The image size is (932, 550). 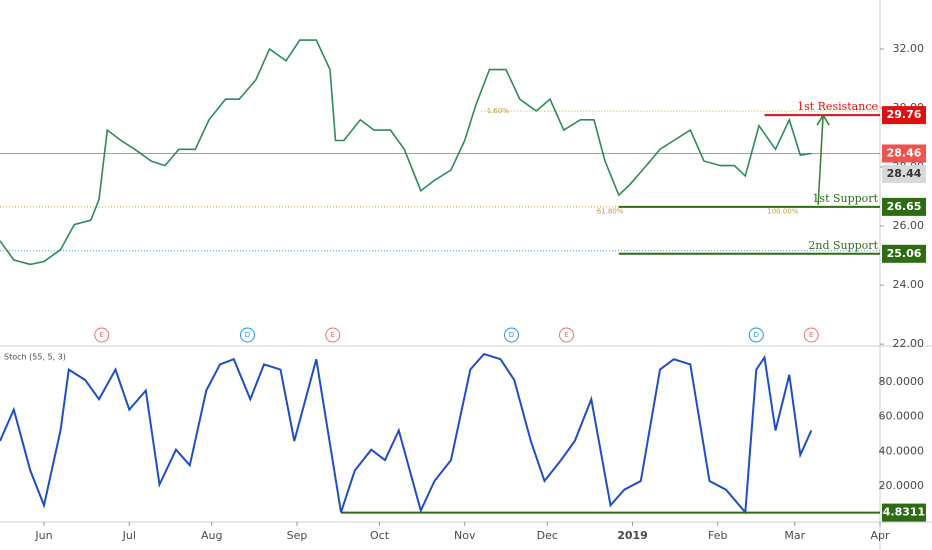 I want to click on indicator-title: Stoch (55, 5, 3), so click(x=35, y=357).